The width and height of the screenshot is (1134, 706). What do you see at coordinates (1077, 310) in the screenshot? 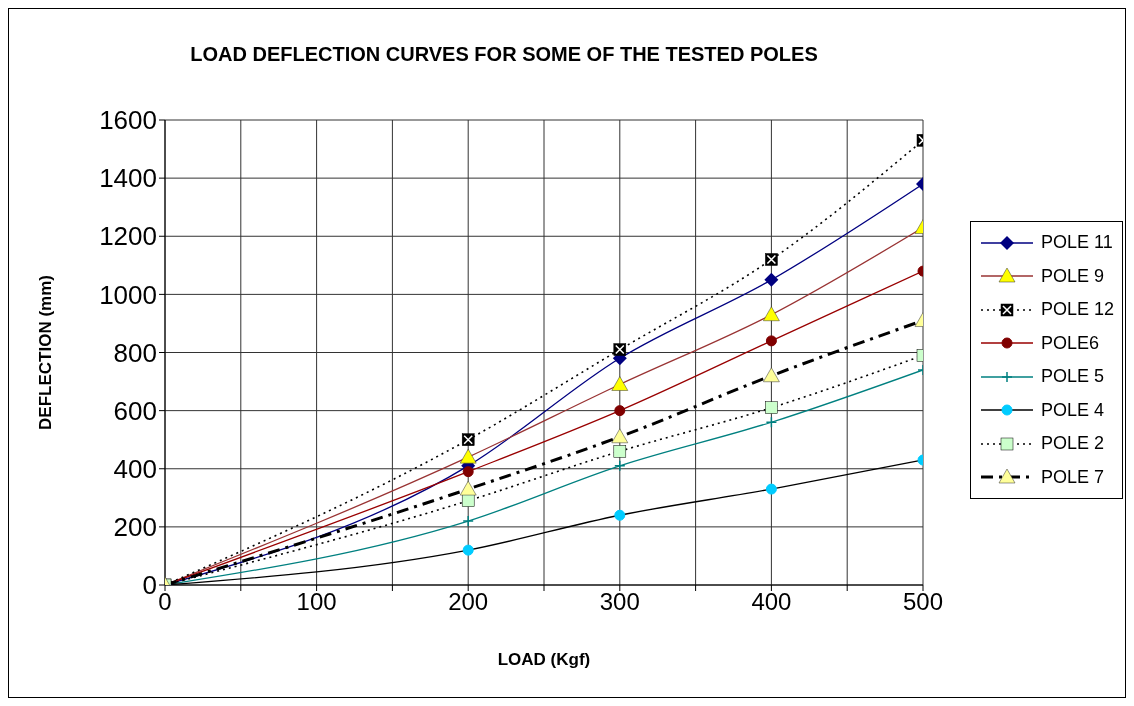
I see `legend-label: POLE 12` at bounding box center [1077, 310].